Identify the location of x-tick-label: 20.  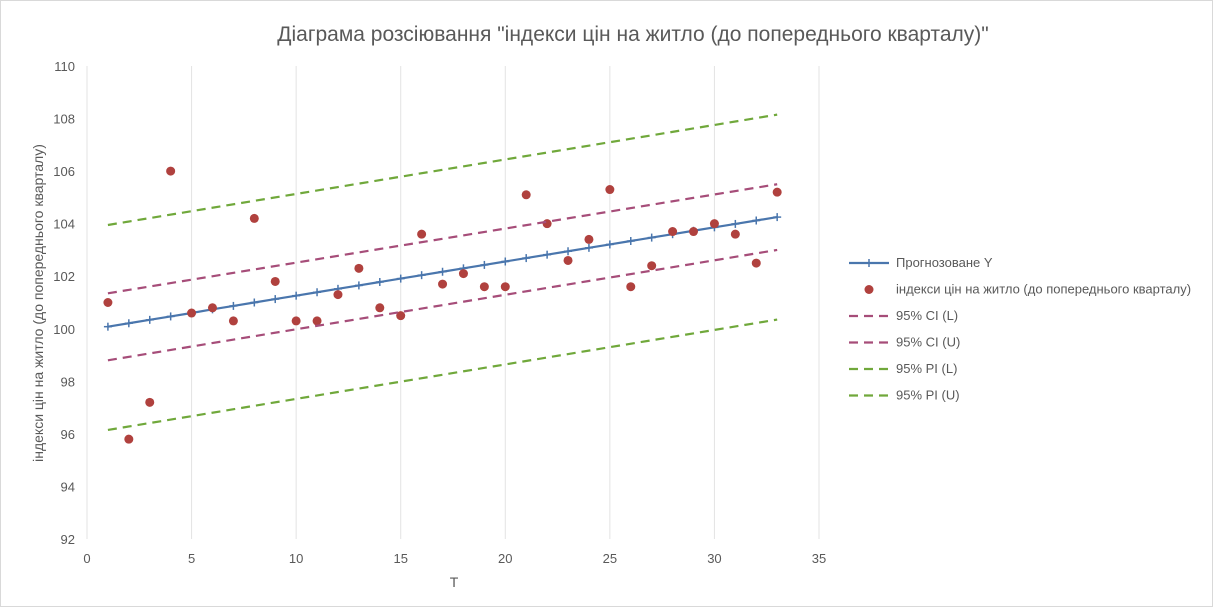
(505, 558).